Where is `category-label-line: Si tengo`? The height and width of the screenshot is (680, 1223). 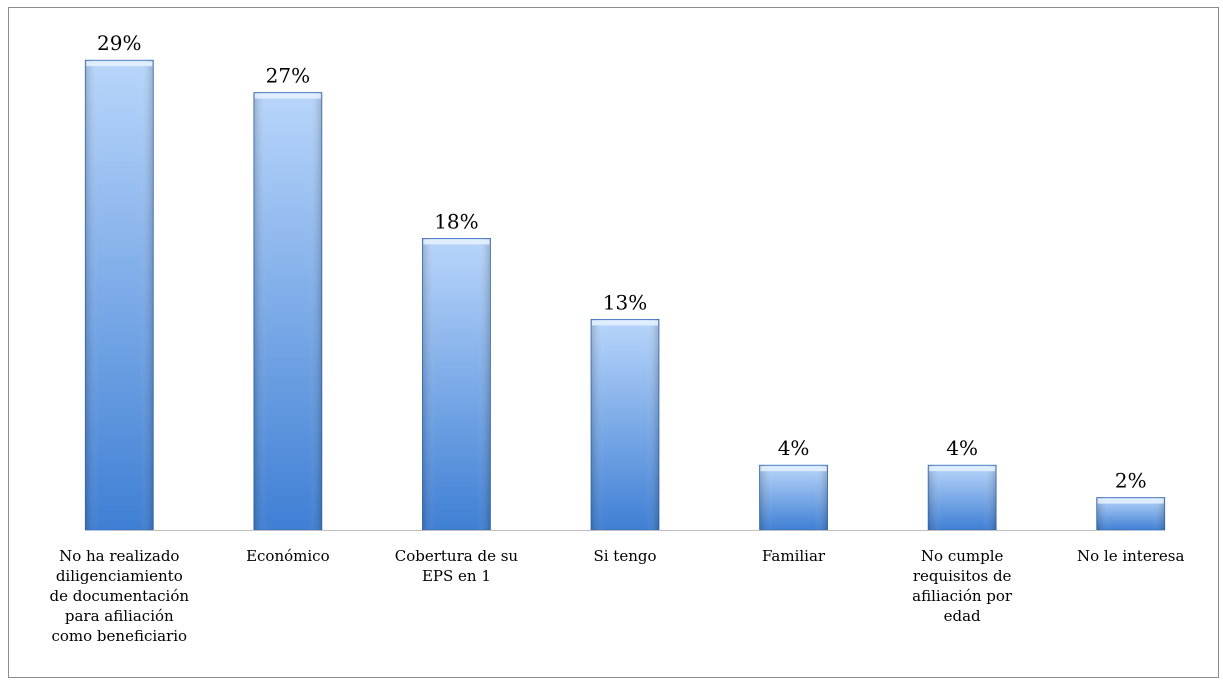 category-label-line: Si tengo is located at coordinates (625, 556).